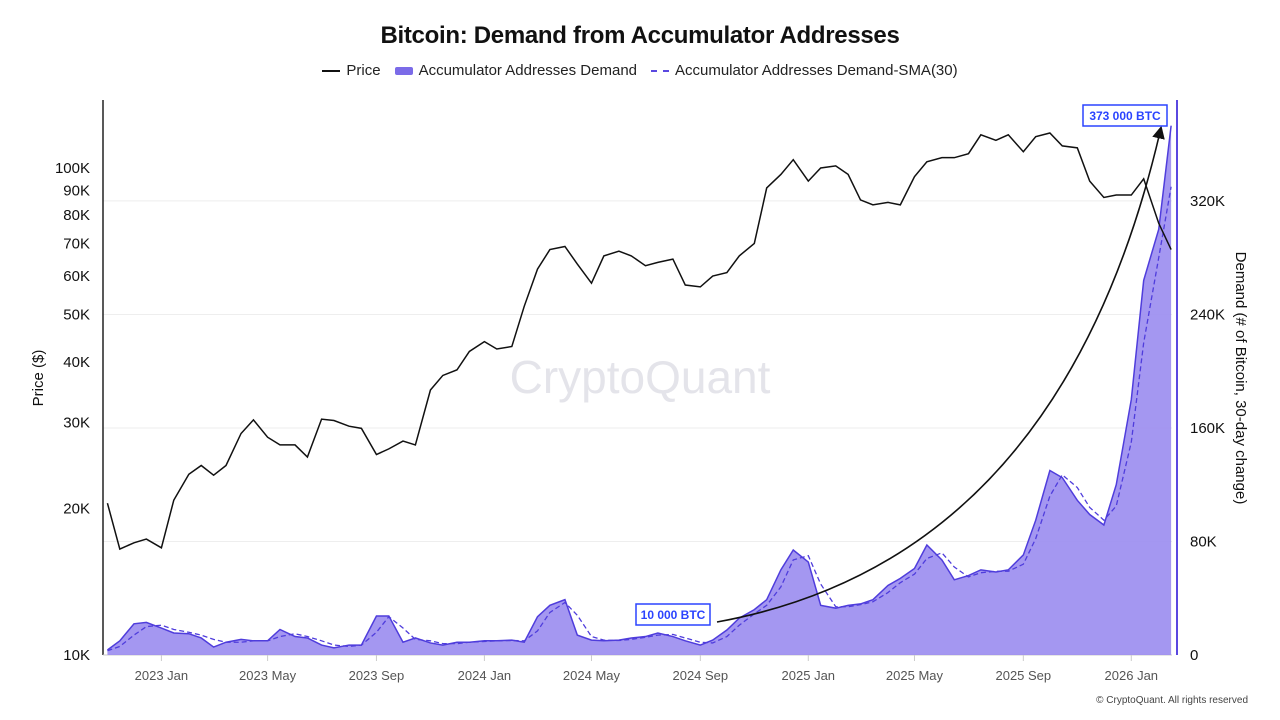  I want to click on legend-label: Accumulator Addresses Demand-SMA(30), so click(816, 70).